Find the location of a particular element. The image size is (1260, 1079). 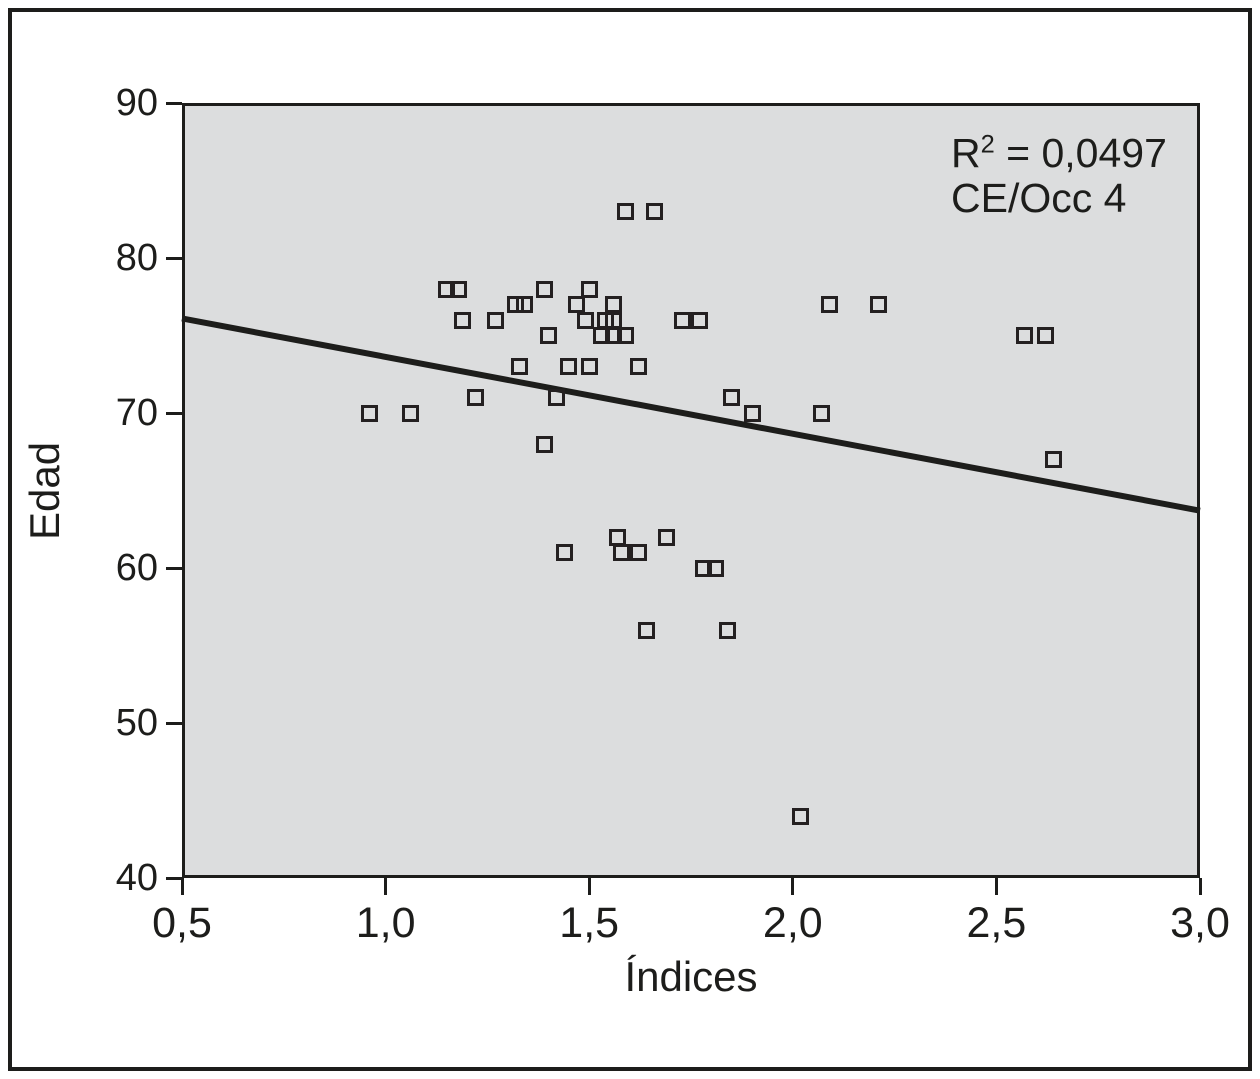

x-tick-label: 0,5 is located at coordinates (182, 923).